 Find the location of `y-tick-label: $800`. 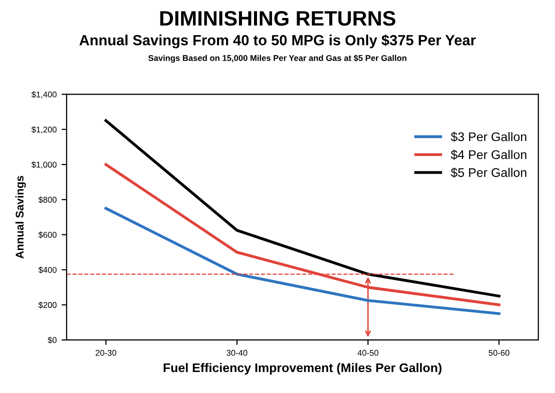

y-tick-label: $800 is located at coordinates (47, 200).